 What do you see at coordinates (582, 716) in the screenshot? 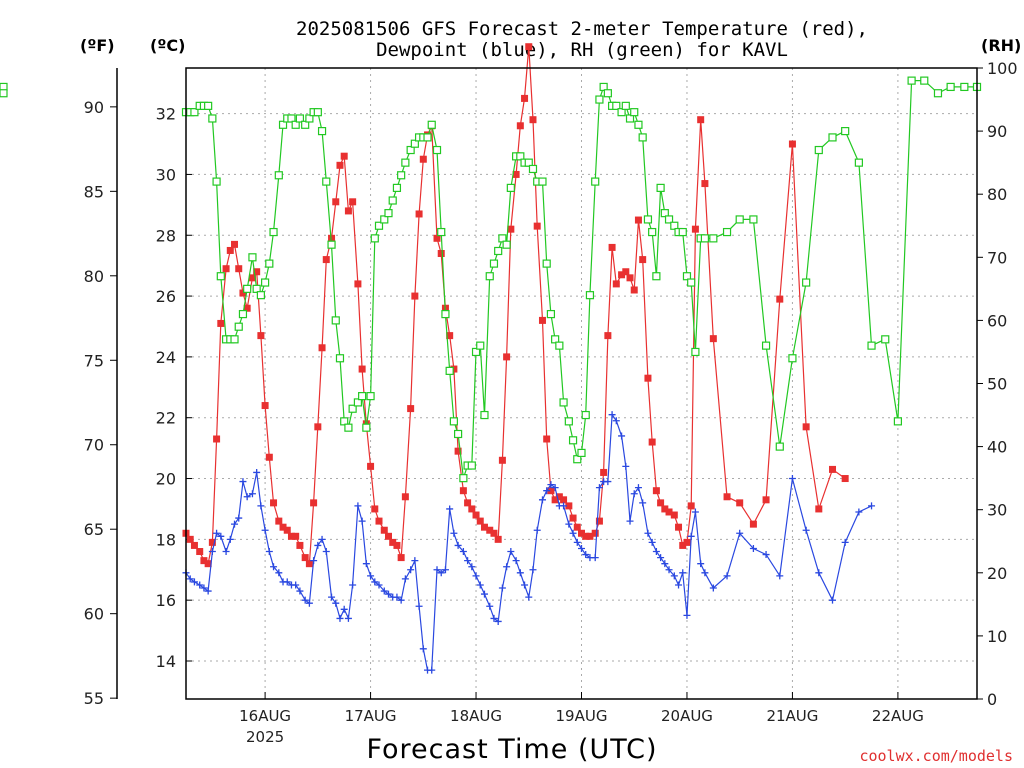
I see `x-tick-label: 19AUG` at bounding box center [582, 716].